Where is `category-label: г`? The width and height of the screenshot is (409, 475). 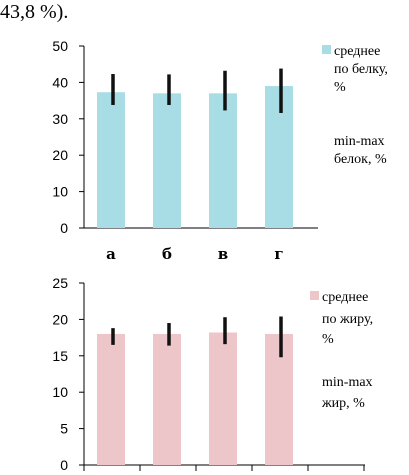 category-label: г is located at coordinates (278, 254).